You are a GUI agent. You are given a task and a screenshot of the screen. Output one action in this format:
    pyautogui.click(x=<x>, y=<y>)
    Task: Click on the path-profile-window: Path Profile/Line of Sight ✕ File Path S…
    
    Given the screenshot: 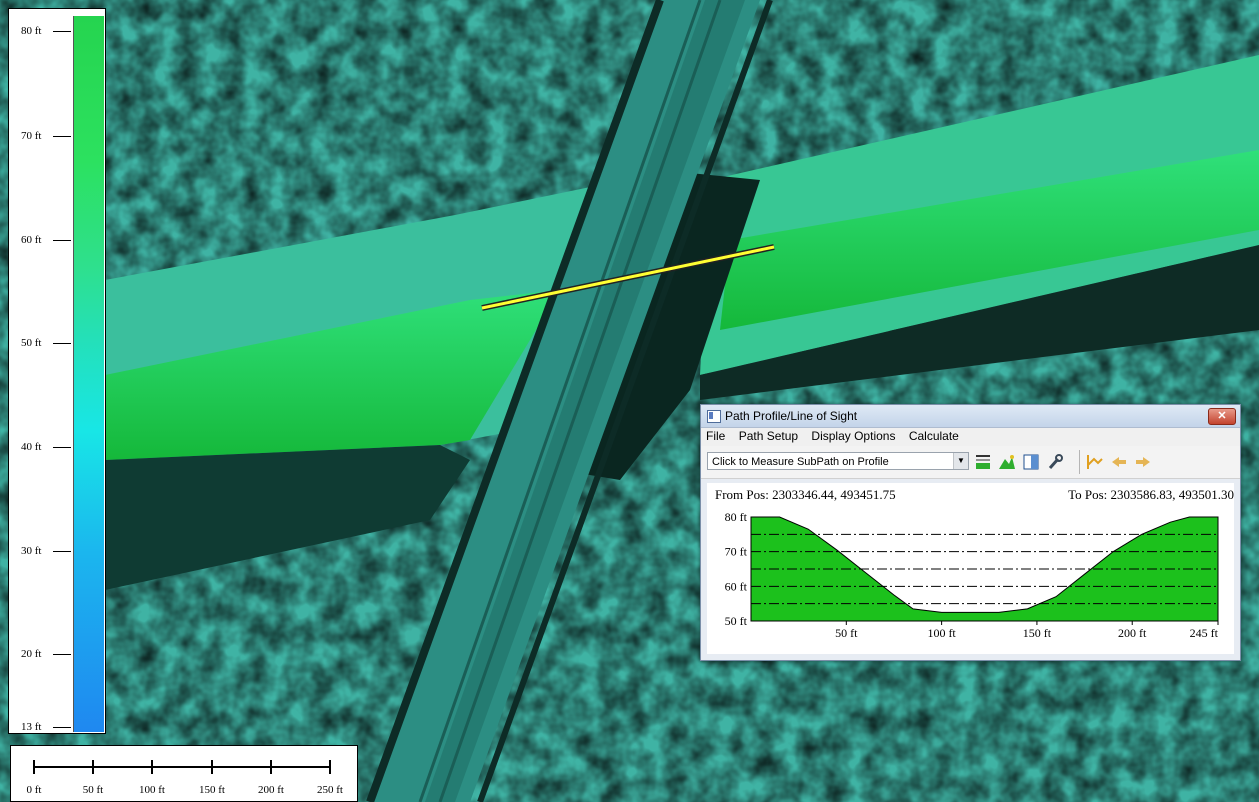 What is the action you would take?
    pyautogui.click(x=970, y=532)
    